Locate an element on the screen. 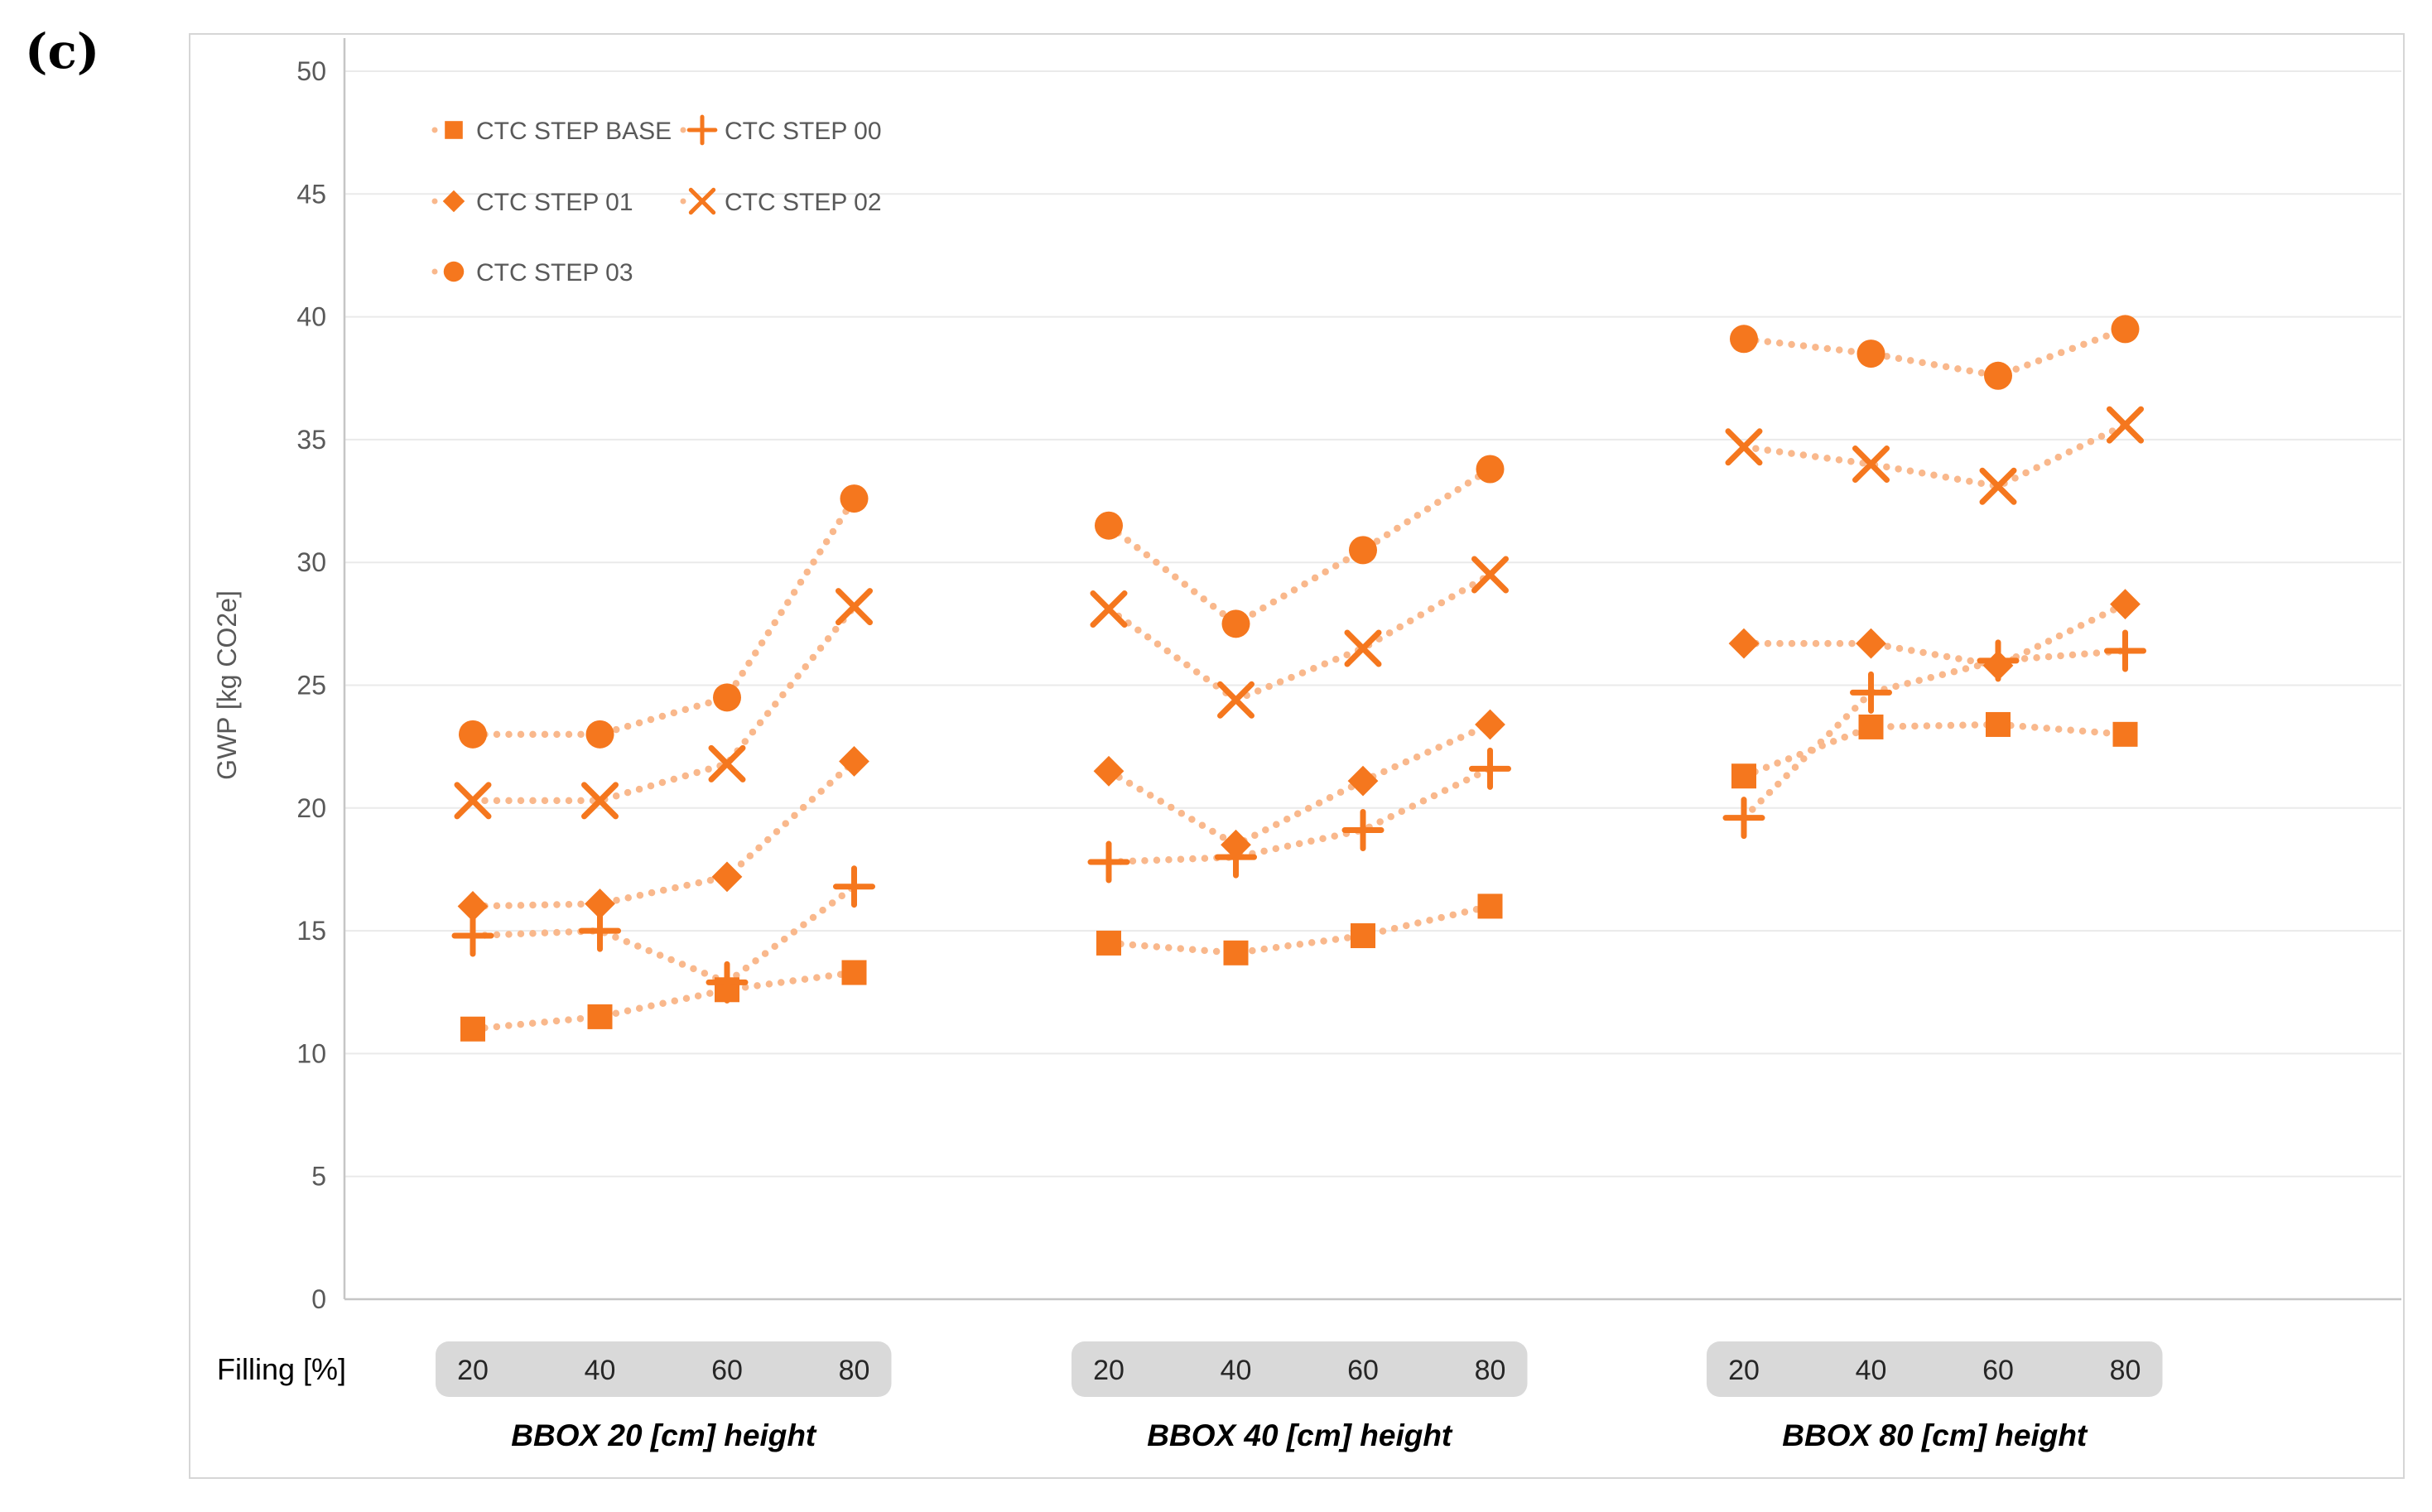 This screenshot has height=1512, width=2432. x-axis-title: Filling [%] is located at coordinates (281, 1369).